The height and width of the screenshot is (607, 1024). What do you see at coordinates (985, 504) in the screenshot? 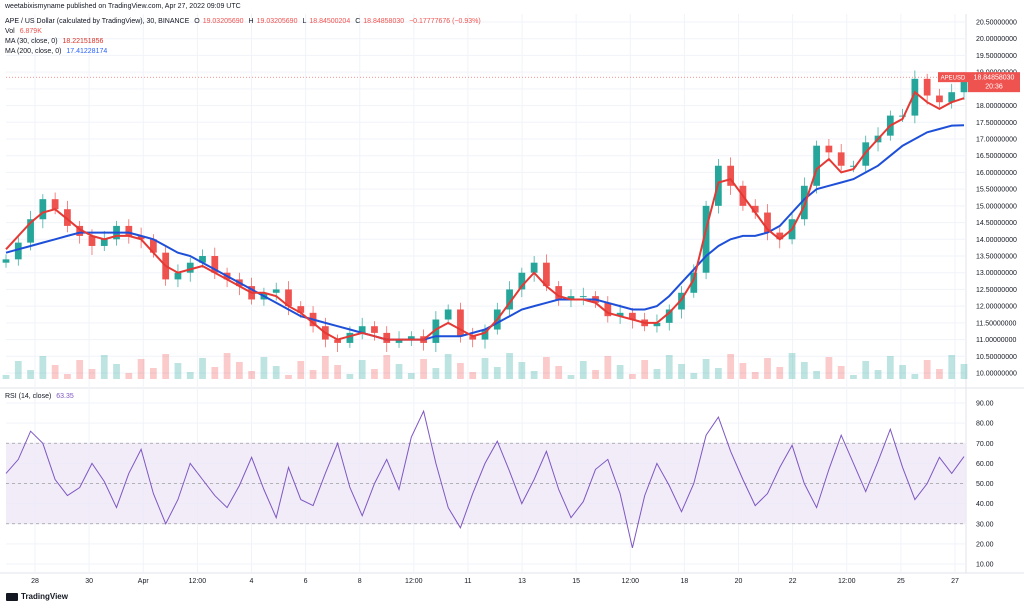
I see `rsi-tick-label: 40.00` at bounding box center [985, 504].